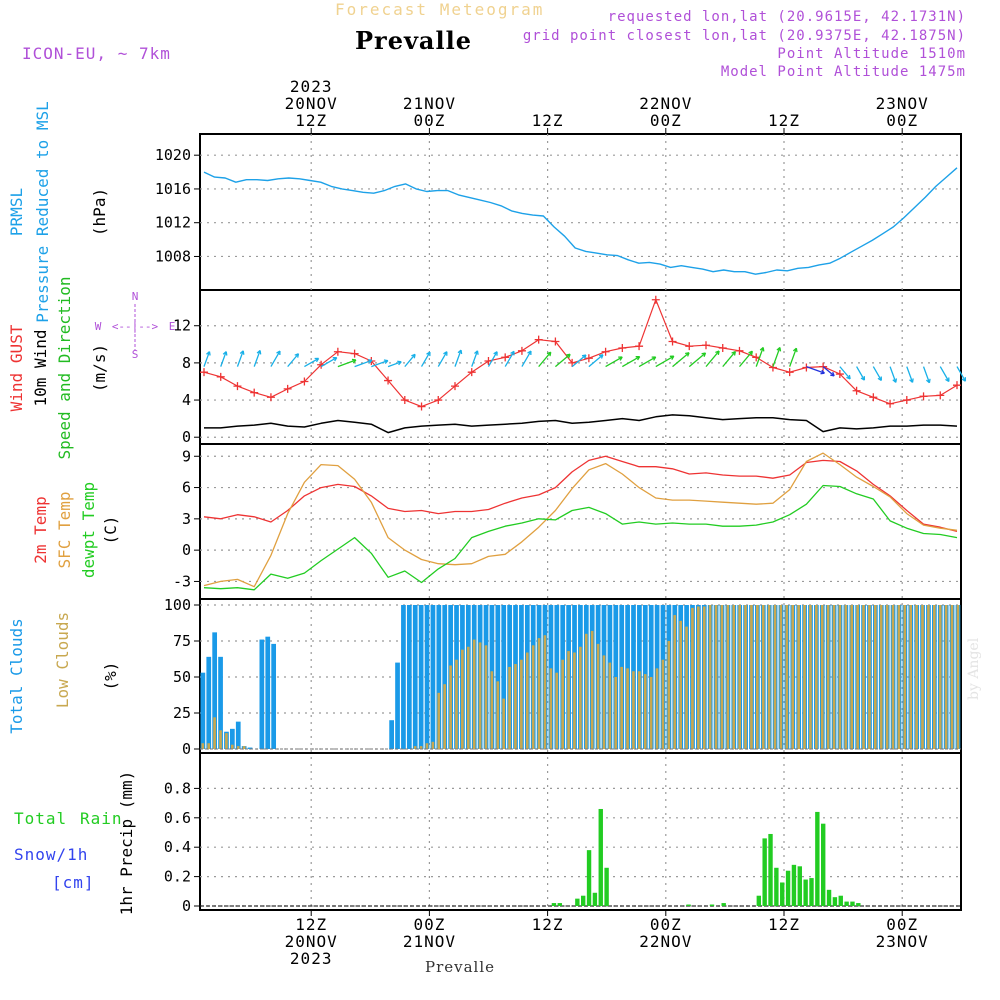 This screenshot has height=1000, width=1000. Describe the element at coordinates (98, 326) in the screenshot. I see `compass-west: W` at that location.